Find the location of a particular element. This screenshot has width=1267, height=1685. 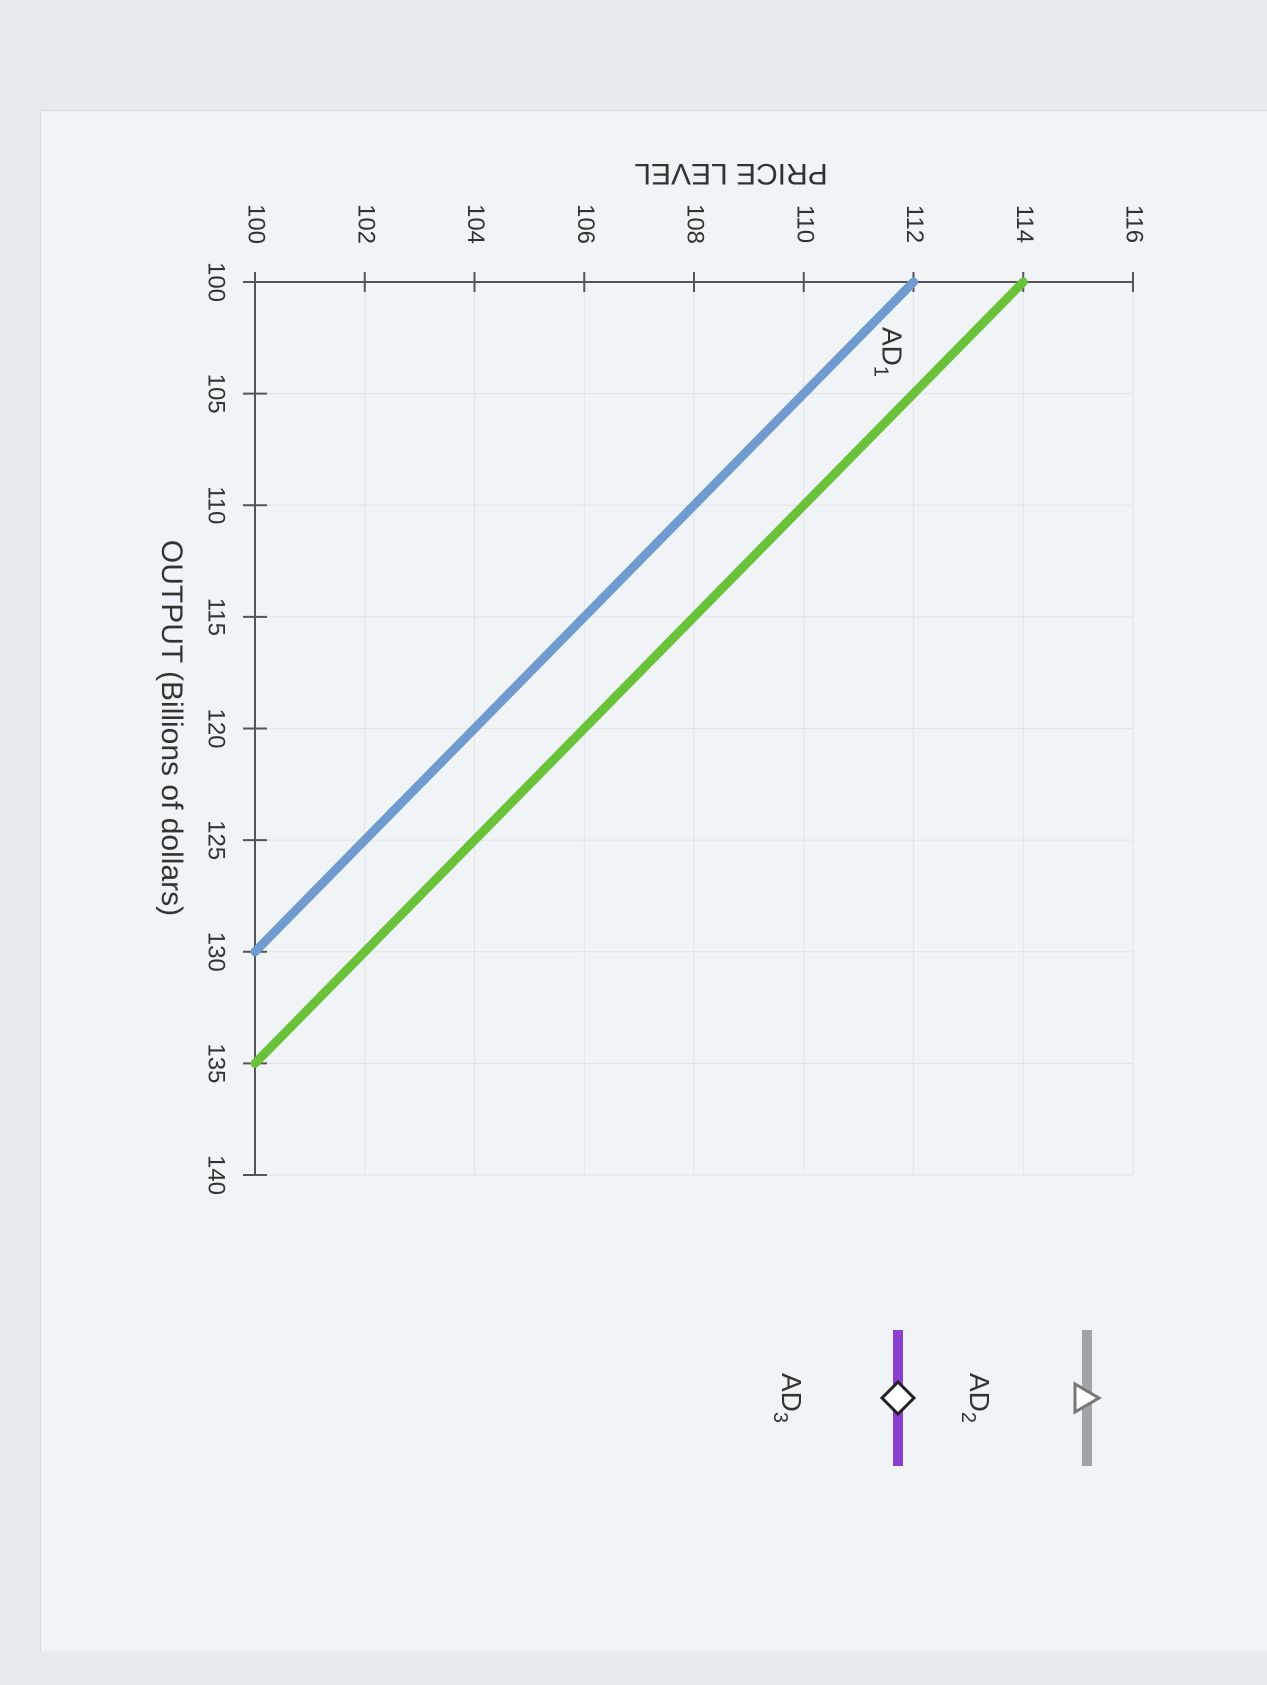

output-axis-title: OUTPUT (Billions of dollars) is located at coordinates (171, 728).